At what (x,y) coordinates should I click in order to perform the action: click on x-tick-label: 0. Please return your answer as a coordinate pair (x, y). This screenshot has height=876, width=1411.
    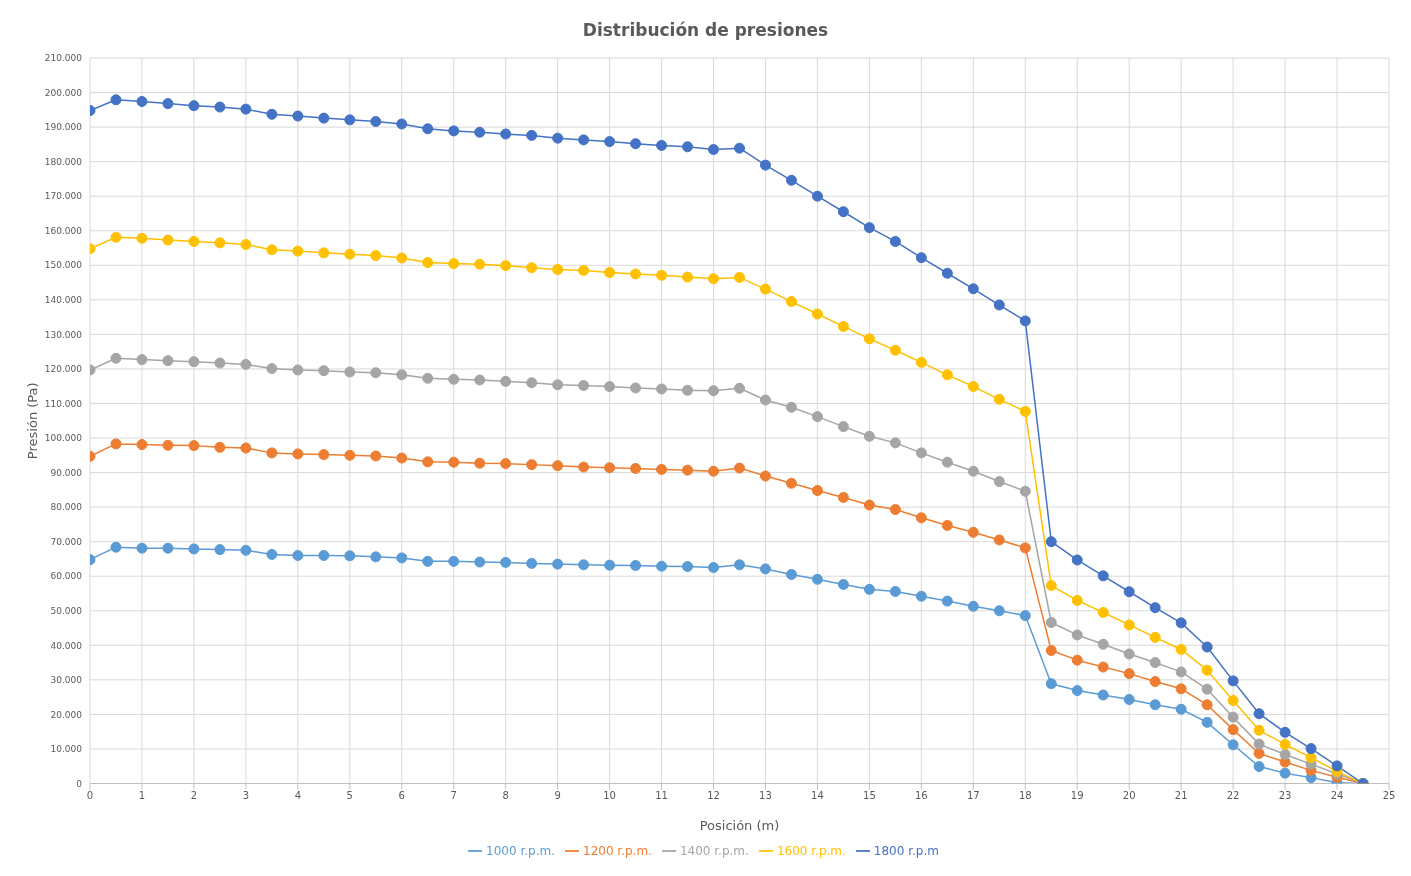
    Looking at the image, I should click on (90, 795).